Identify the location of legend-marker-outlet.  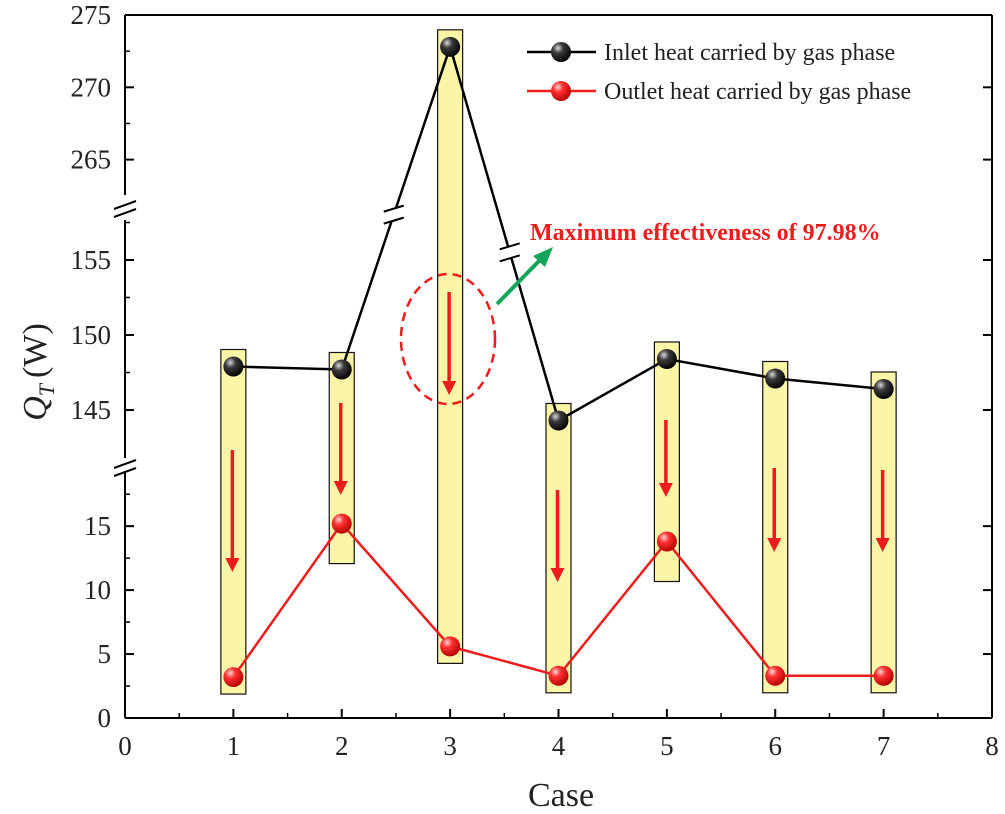
(561, 91).